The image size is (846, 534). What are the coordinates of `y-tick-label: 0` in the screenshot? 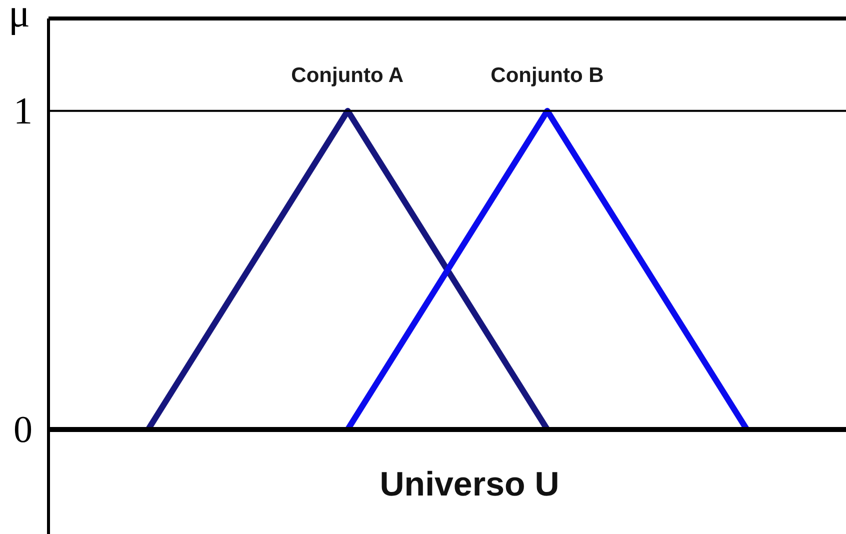 It's located at (23, 429).